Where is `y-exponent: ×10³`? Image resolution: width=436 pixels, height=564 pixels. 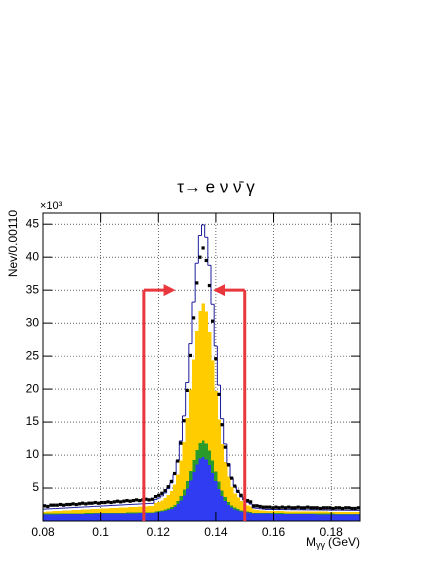 y-exponent: ×10³ is located at coordinates (51, 206).